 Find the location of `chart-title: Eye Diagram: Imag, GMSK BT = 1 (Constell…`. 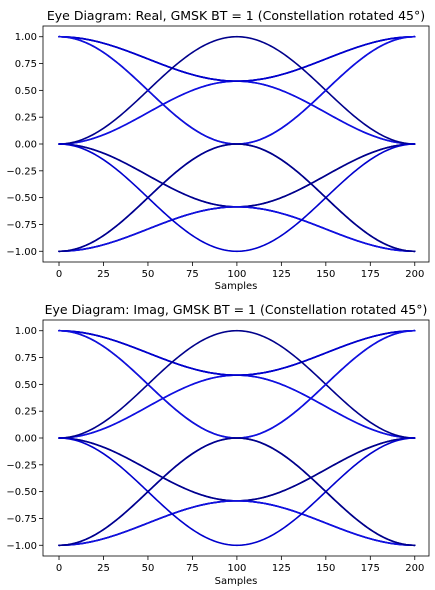

chart-title: Eye Diagram: Imag, GMSK BT = 1 (Constell… is located at coordinates (236, 309).